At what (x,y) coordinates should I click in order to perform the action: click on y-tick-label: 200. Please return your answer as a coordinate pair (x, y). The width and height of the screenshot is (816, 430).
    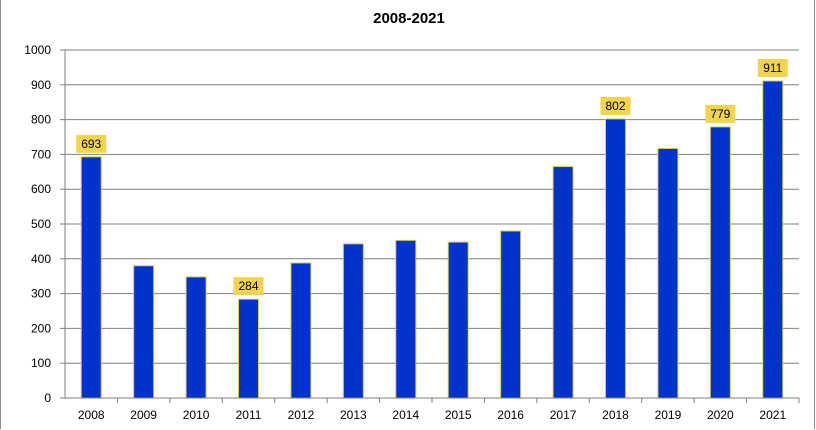
    Looking at the image, I should click on (41, 328).